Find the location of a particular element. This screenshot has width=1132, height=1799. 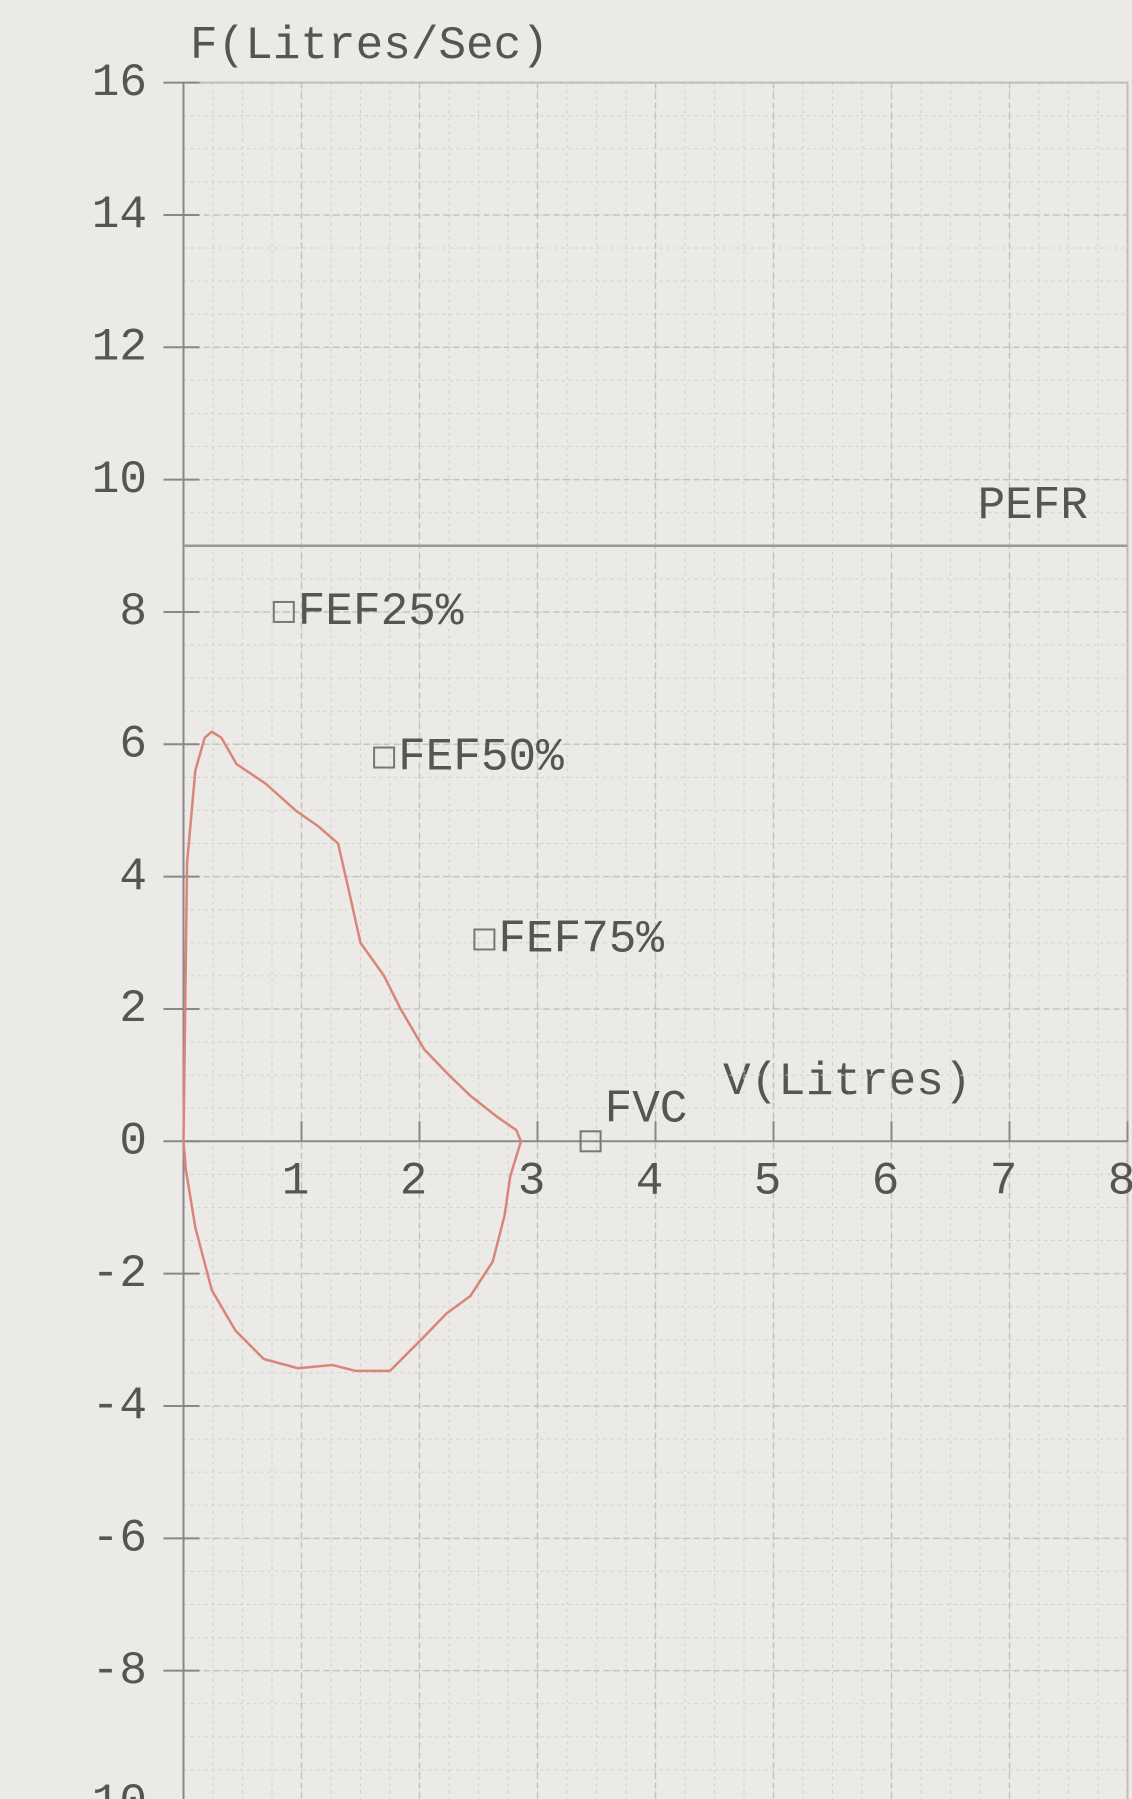

x-tick-label: 8 is located at coordinates (1120, 1181).